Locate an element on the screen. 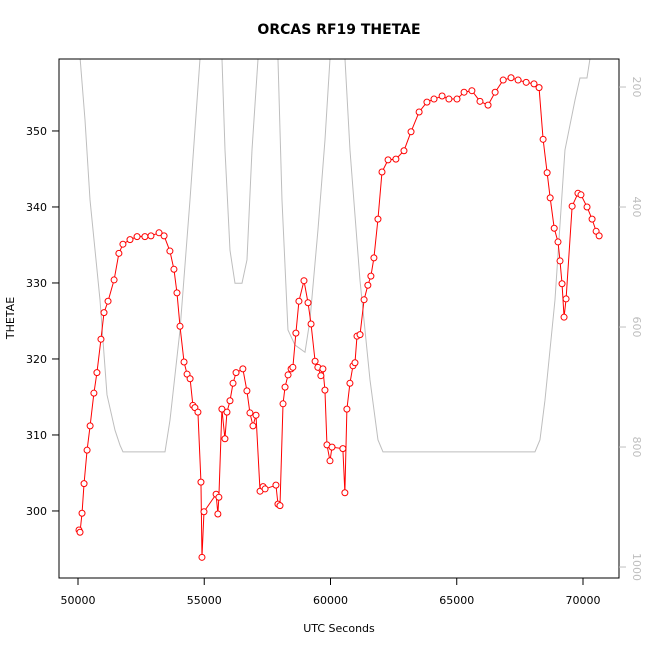 The image size is (650, 650). y-tick-label: 340 is located at coordinates (36, 207).